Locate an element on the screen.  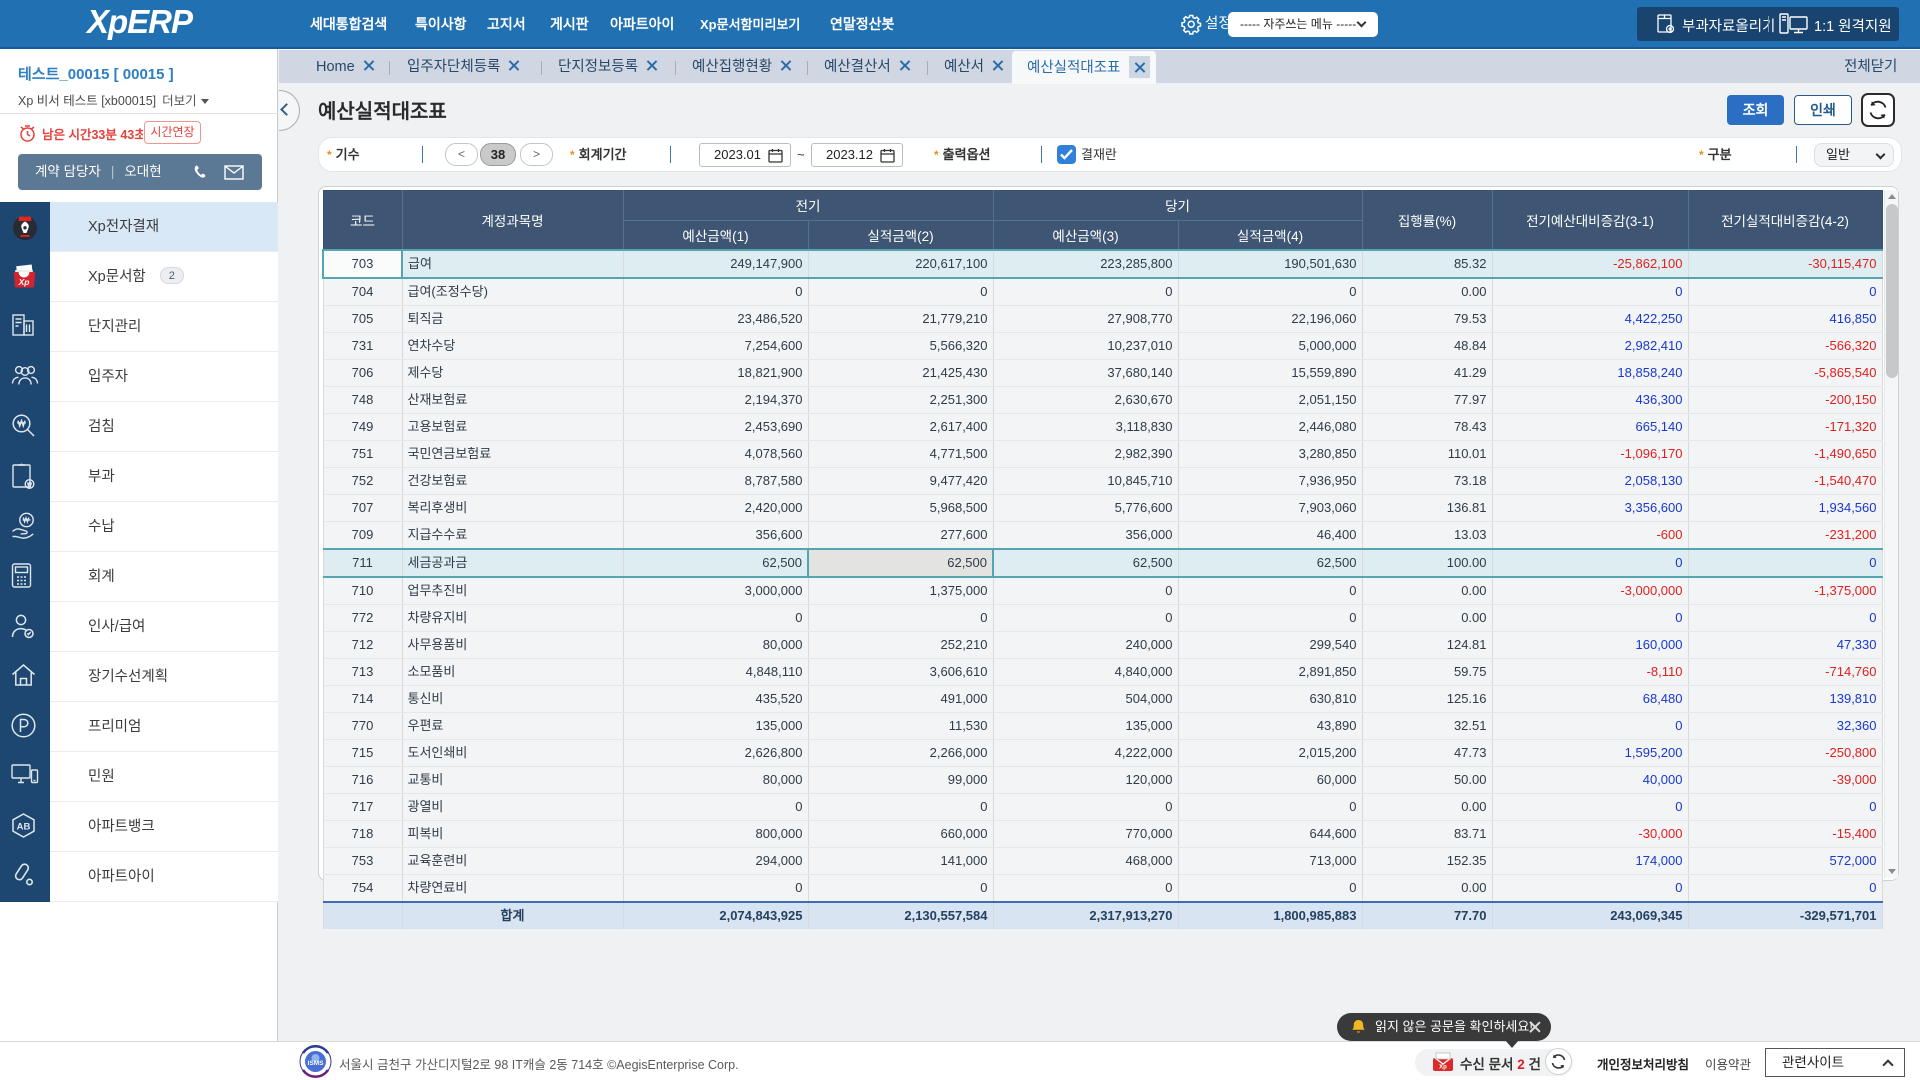
svg-text: AB is located at coordinates (24, 827).